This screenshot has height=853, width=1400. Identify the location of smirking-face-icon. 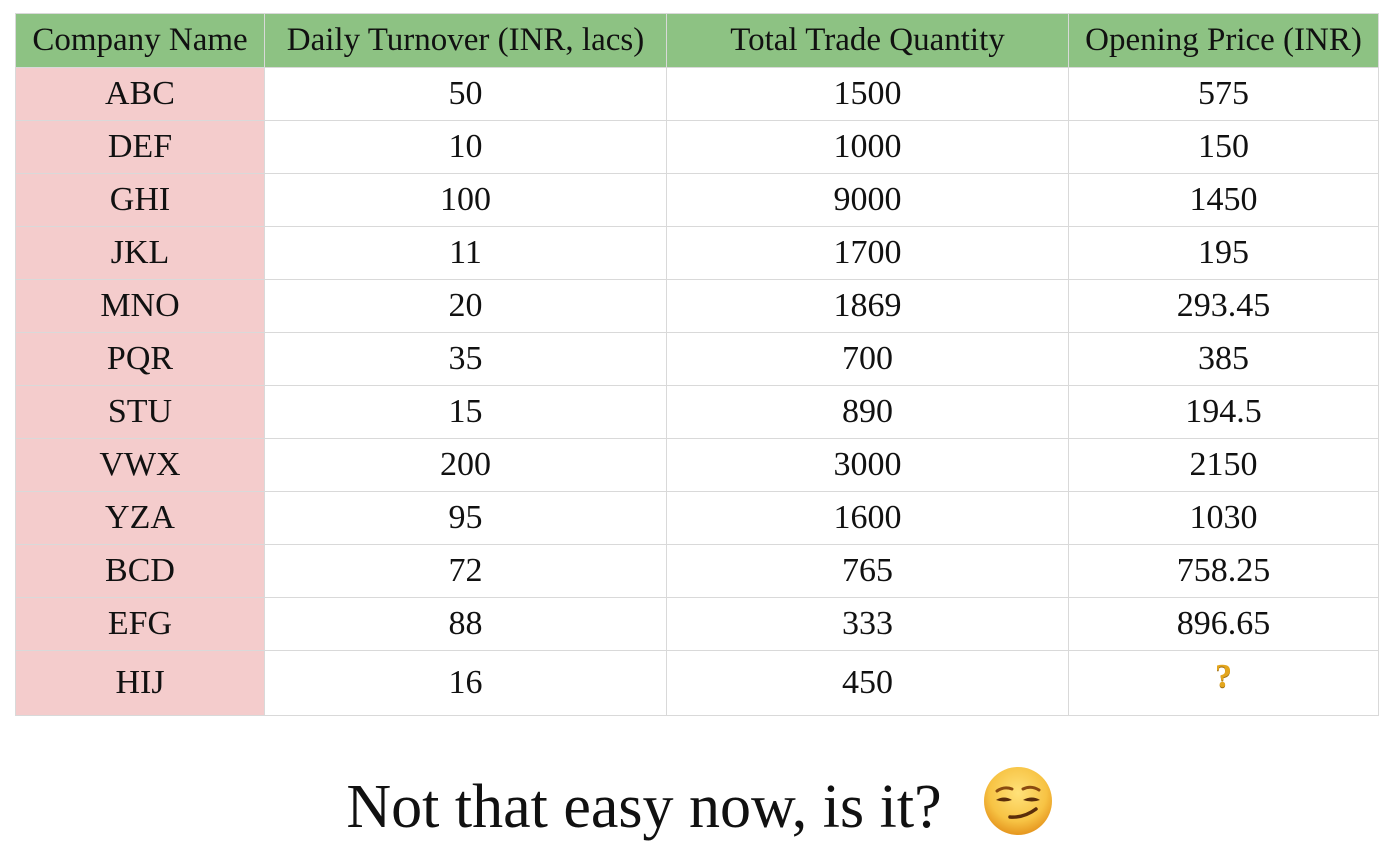
(1018, 801).